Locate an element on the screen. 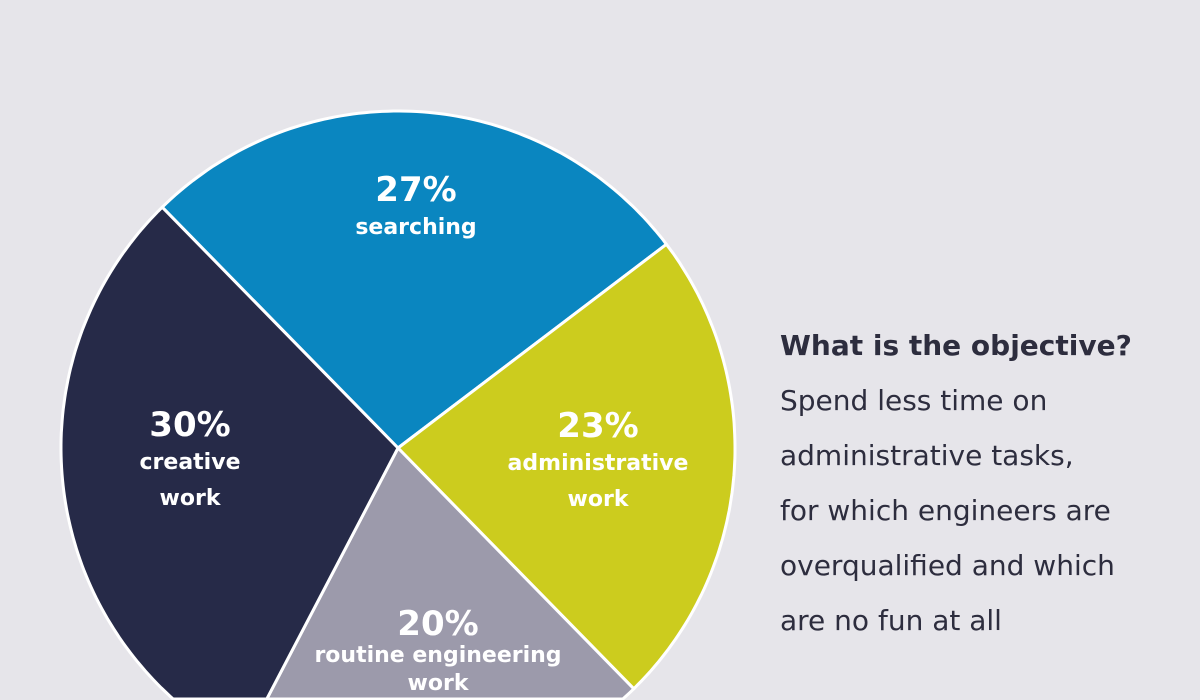 Image resolution: width=1200 pixels, height=700 pixels. slice-category: routine engineering is located at coordinates (438, 655).